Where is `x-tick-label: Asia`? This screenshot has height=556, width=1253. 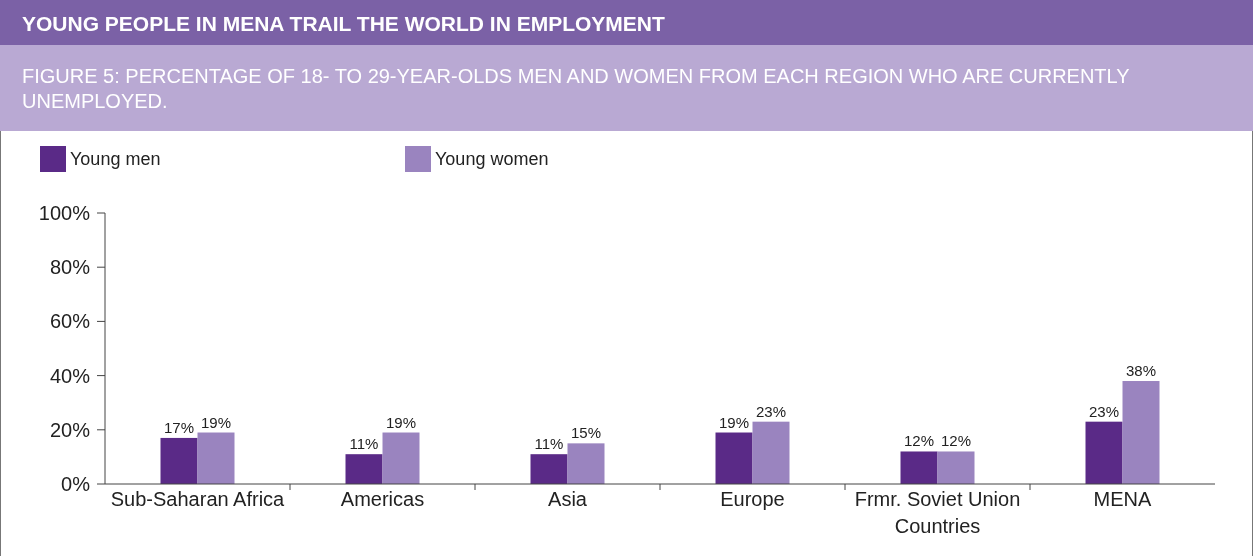
x-tick-label: Asia is located at coordinates (568, 499).